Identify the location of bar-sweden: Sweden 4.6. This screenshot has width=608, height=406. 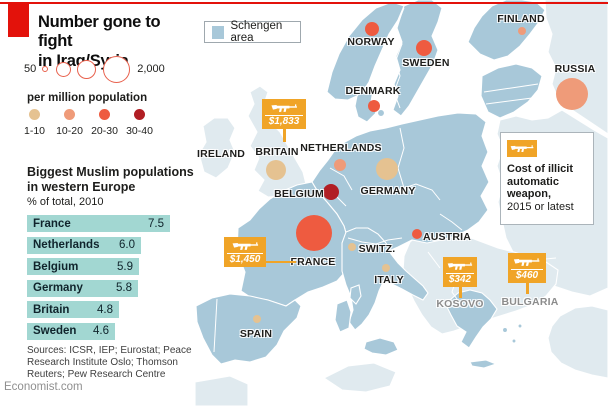
(71, 331).